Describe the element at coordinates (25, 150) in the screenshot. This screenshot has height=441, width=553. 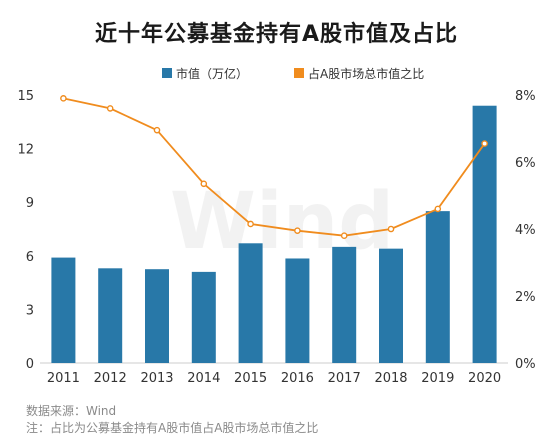
I see `y-left-tick-label: 12` at that location.